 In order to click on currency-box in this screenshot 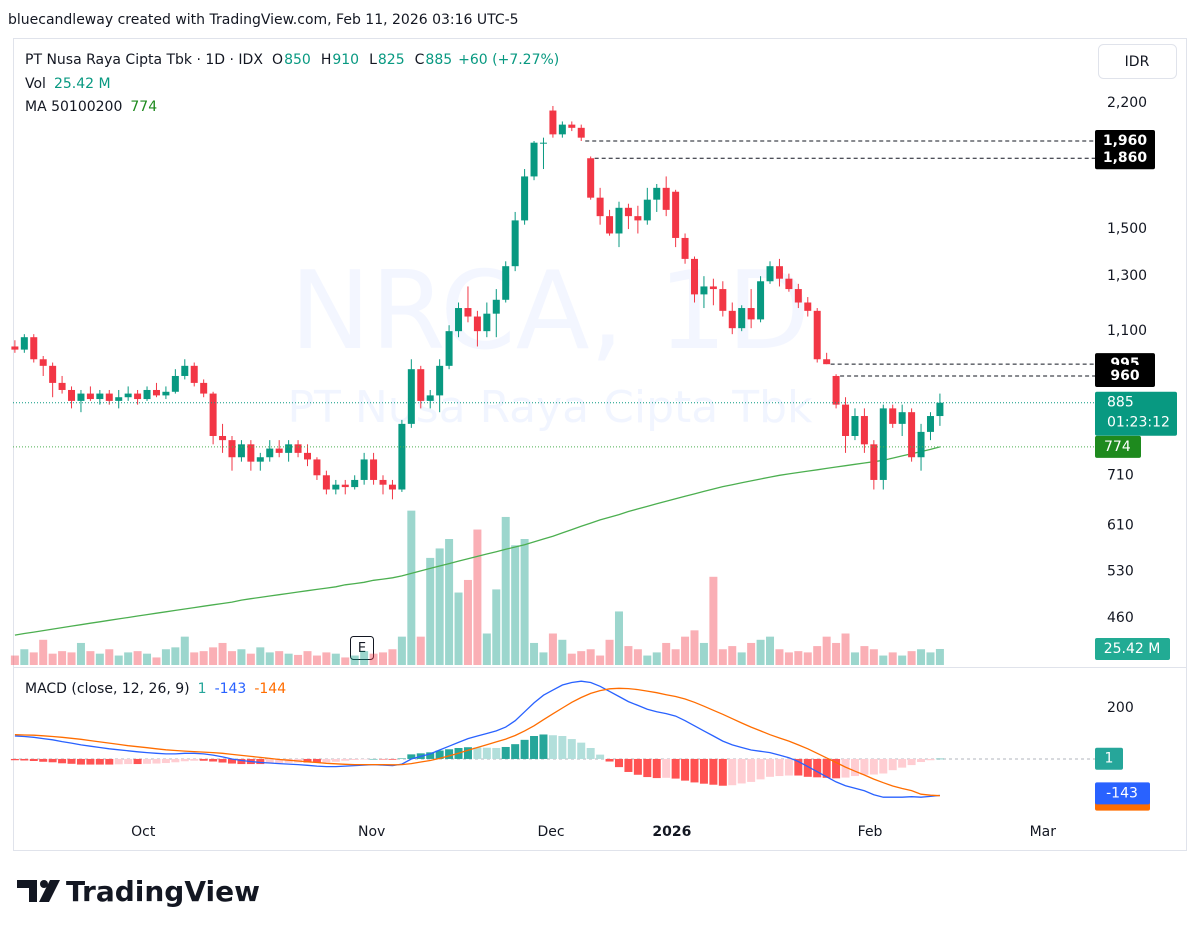, I will do `click(1137, 61)`.